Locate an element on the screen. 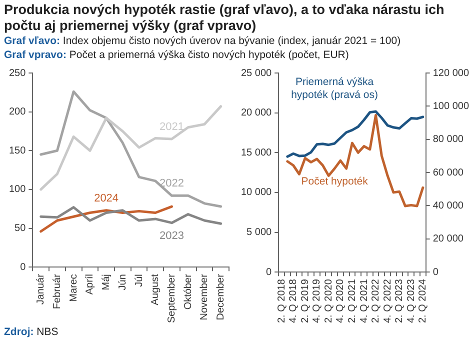 This screenshot has height=349, width=474. y-tick-label: 10 000 is located at coordinates (256, 192).